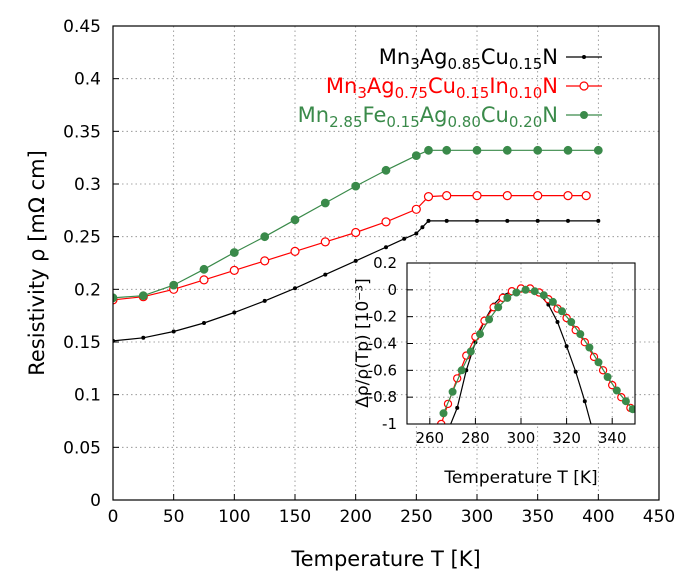 The image size is (682, 586). Describe the element at coordinates (475, 438) in the screenshot. I see `inset-x-tick-label: 280` at that location.